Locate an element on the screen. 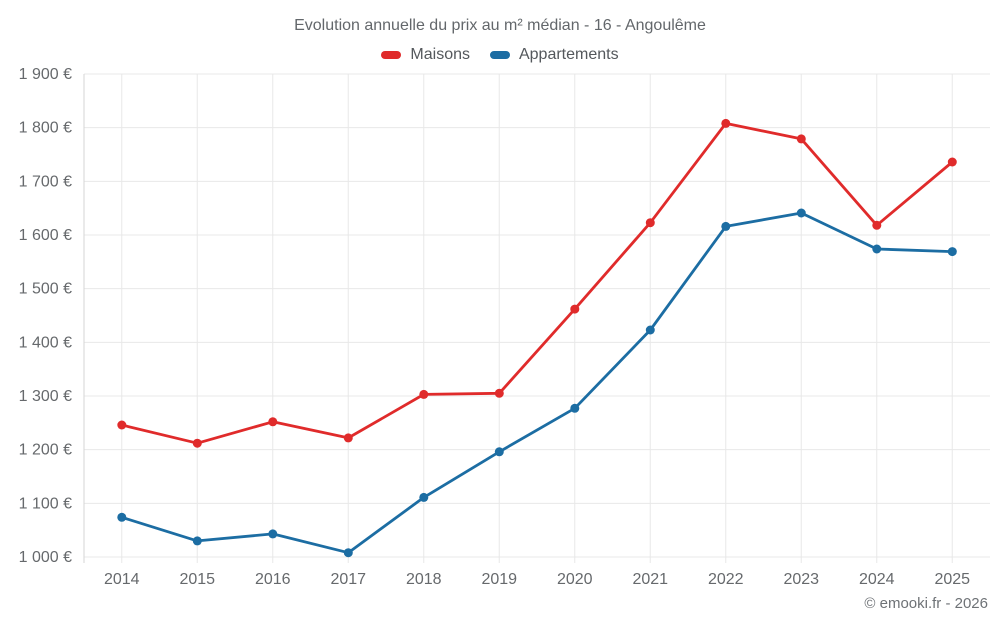 The width and height of the screenshot is (1000, 625). data-point-maisons-2022 is located at coordinates (726, 123).